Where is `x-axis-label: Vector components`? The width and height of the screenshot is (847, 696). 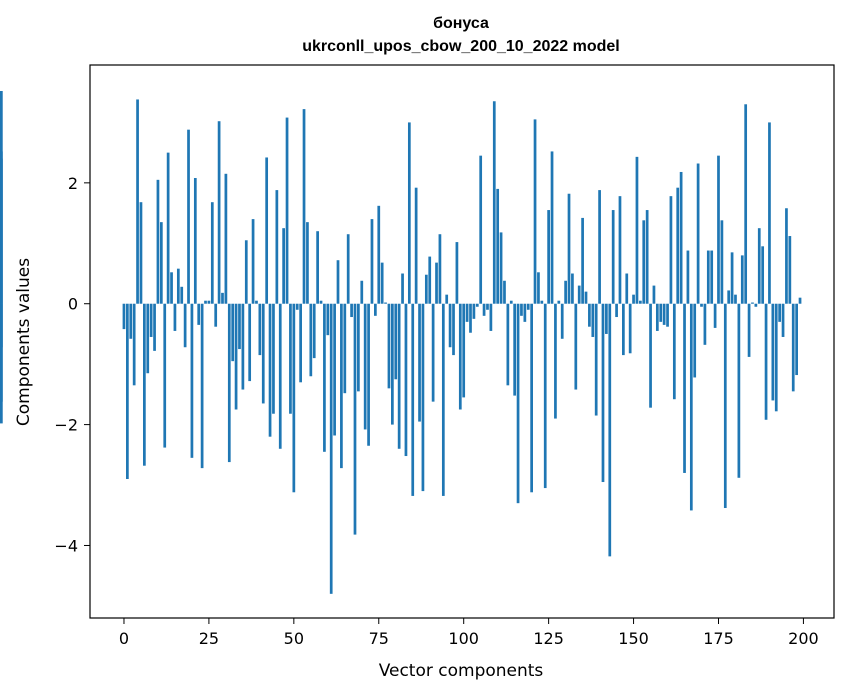 x-axis-label: Vector components is located at coordinates (461, 671).